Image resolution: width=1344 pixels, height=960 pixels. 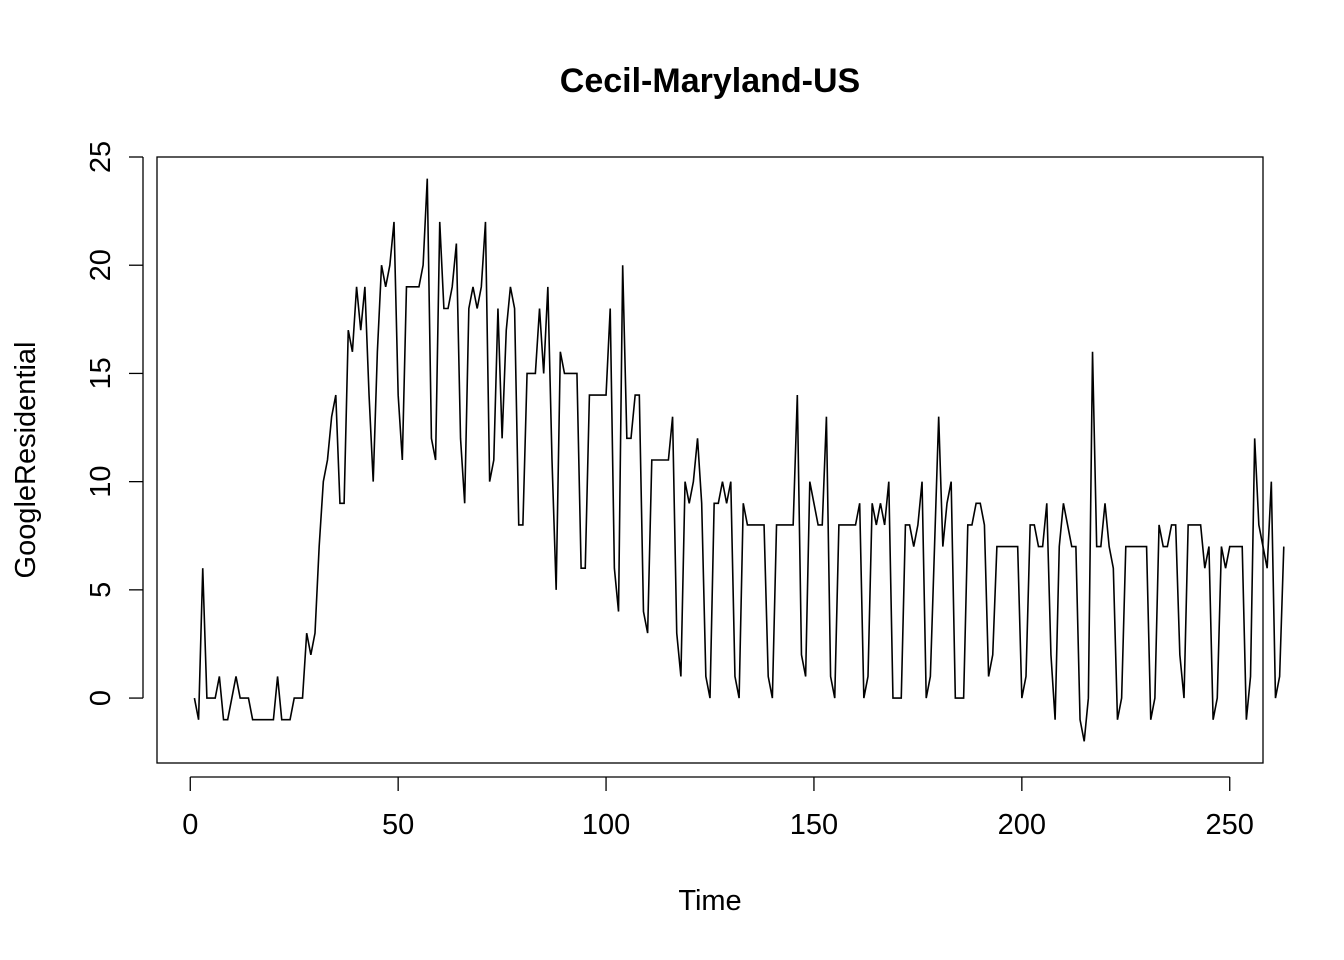 What do you see at coordinates (190, 825) in the screenshot?
I see `x-tick-label: 0` at bounding box center [190, 825].